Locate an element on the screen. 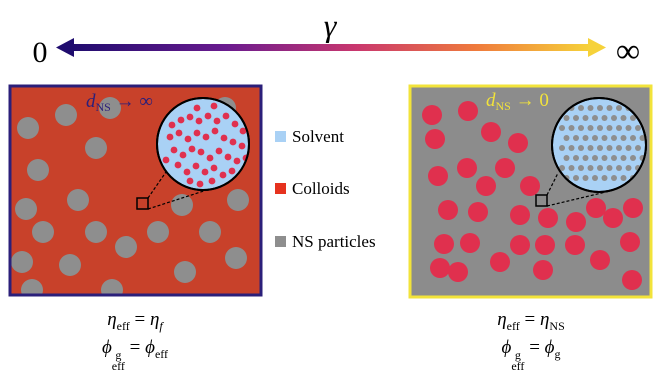  left-inset-colloid-network is located at coordinates (205, 145).